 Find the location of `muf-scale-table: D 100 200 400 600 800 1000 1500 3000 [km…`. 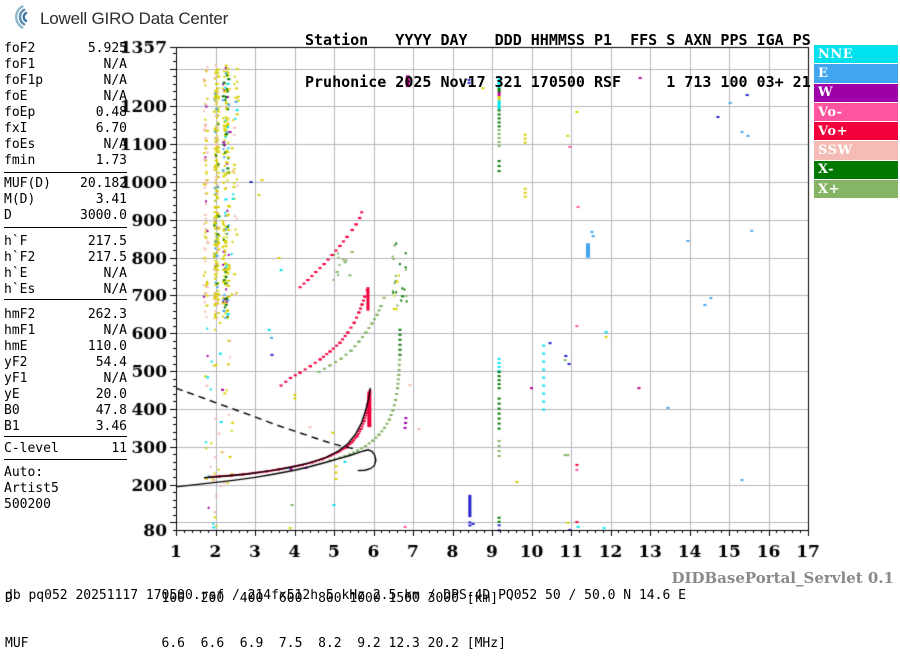

muf-scale-table: D 100 200 400 600 800 1000 1500 3000 [km… is located at coordinates (255, 613).